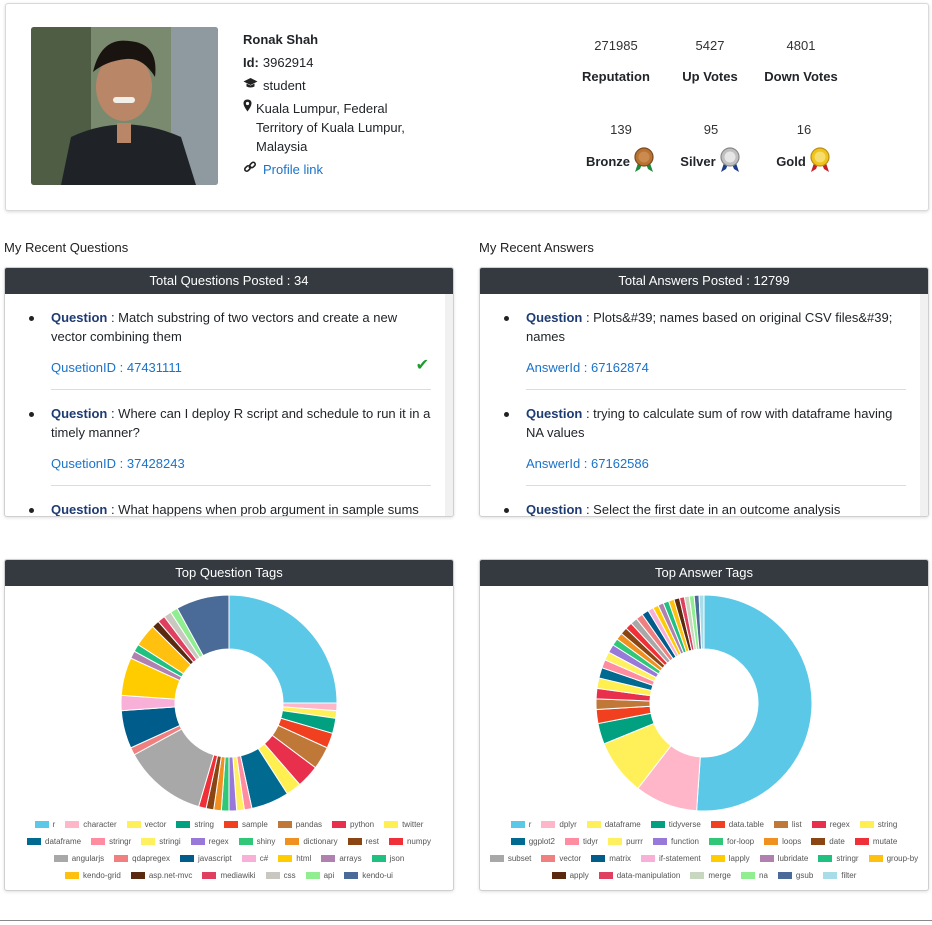 The width and height of the screenshot is (932, 925). What do you see at coordinates (611, 858) in the screenshot?
I see `legend-item: matrix` at bounding box center [611, 858].